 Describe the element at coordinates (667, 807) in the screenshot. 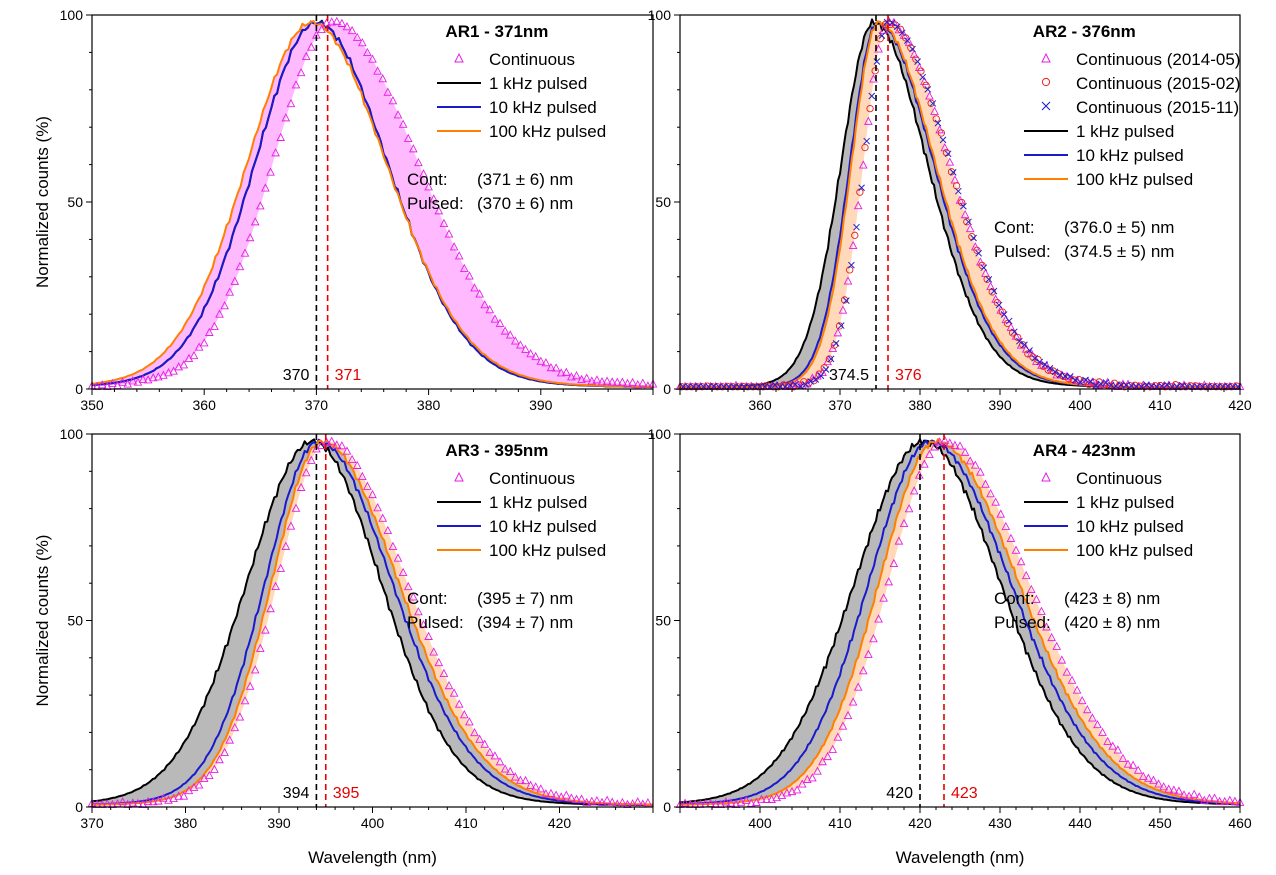

I see `y-tick-label: 0` at that location.